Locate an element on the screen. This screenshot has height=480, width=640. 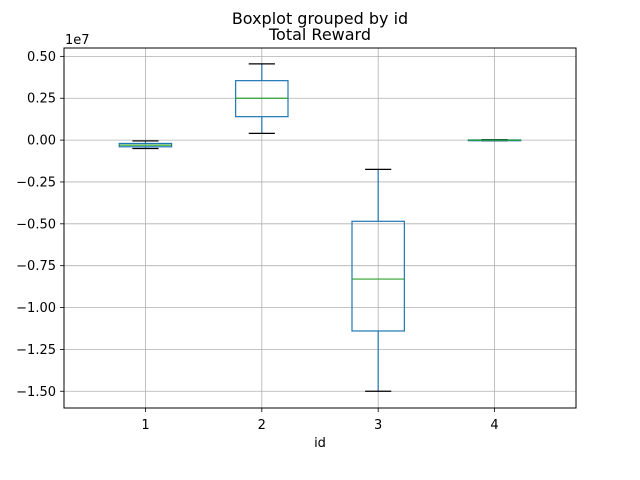
x-axis-label: id is located at coordinates (320, 443).